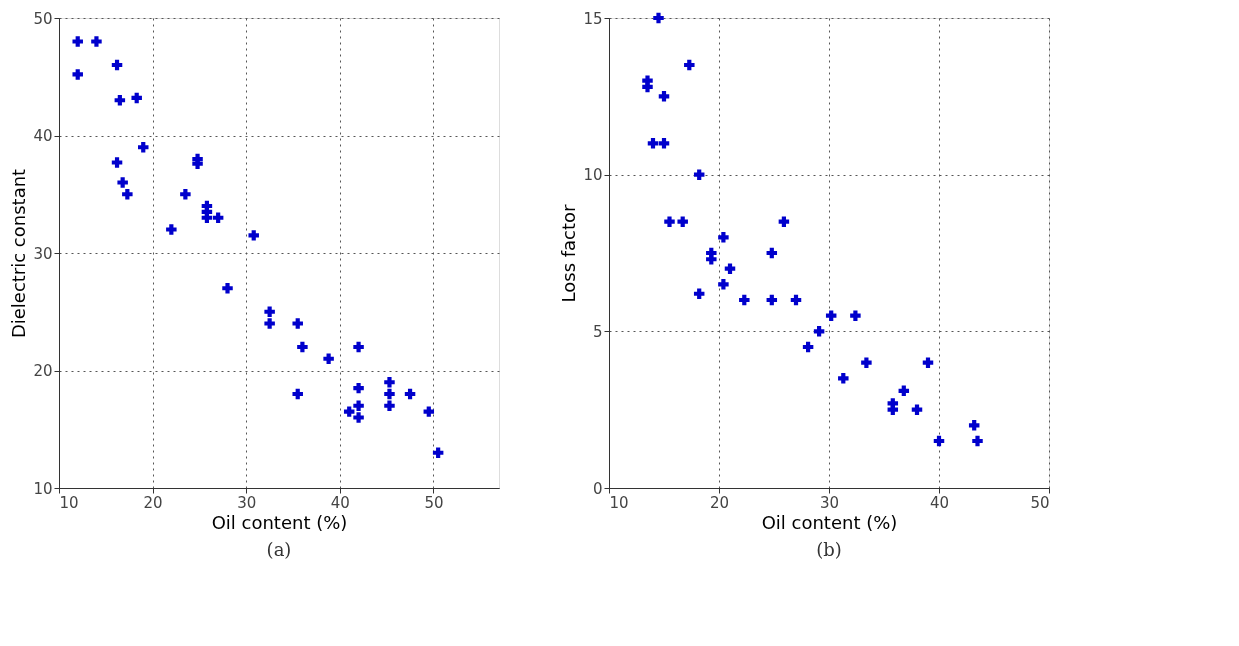 This screenshot has height=646, width=1239. Describe the element at coordinates (19, 253) in the screenshot. I see `y-axis-title: Dielectric constant` at that location.